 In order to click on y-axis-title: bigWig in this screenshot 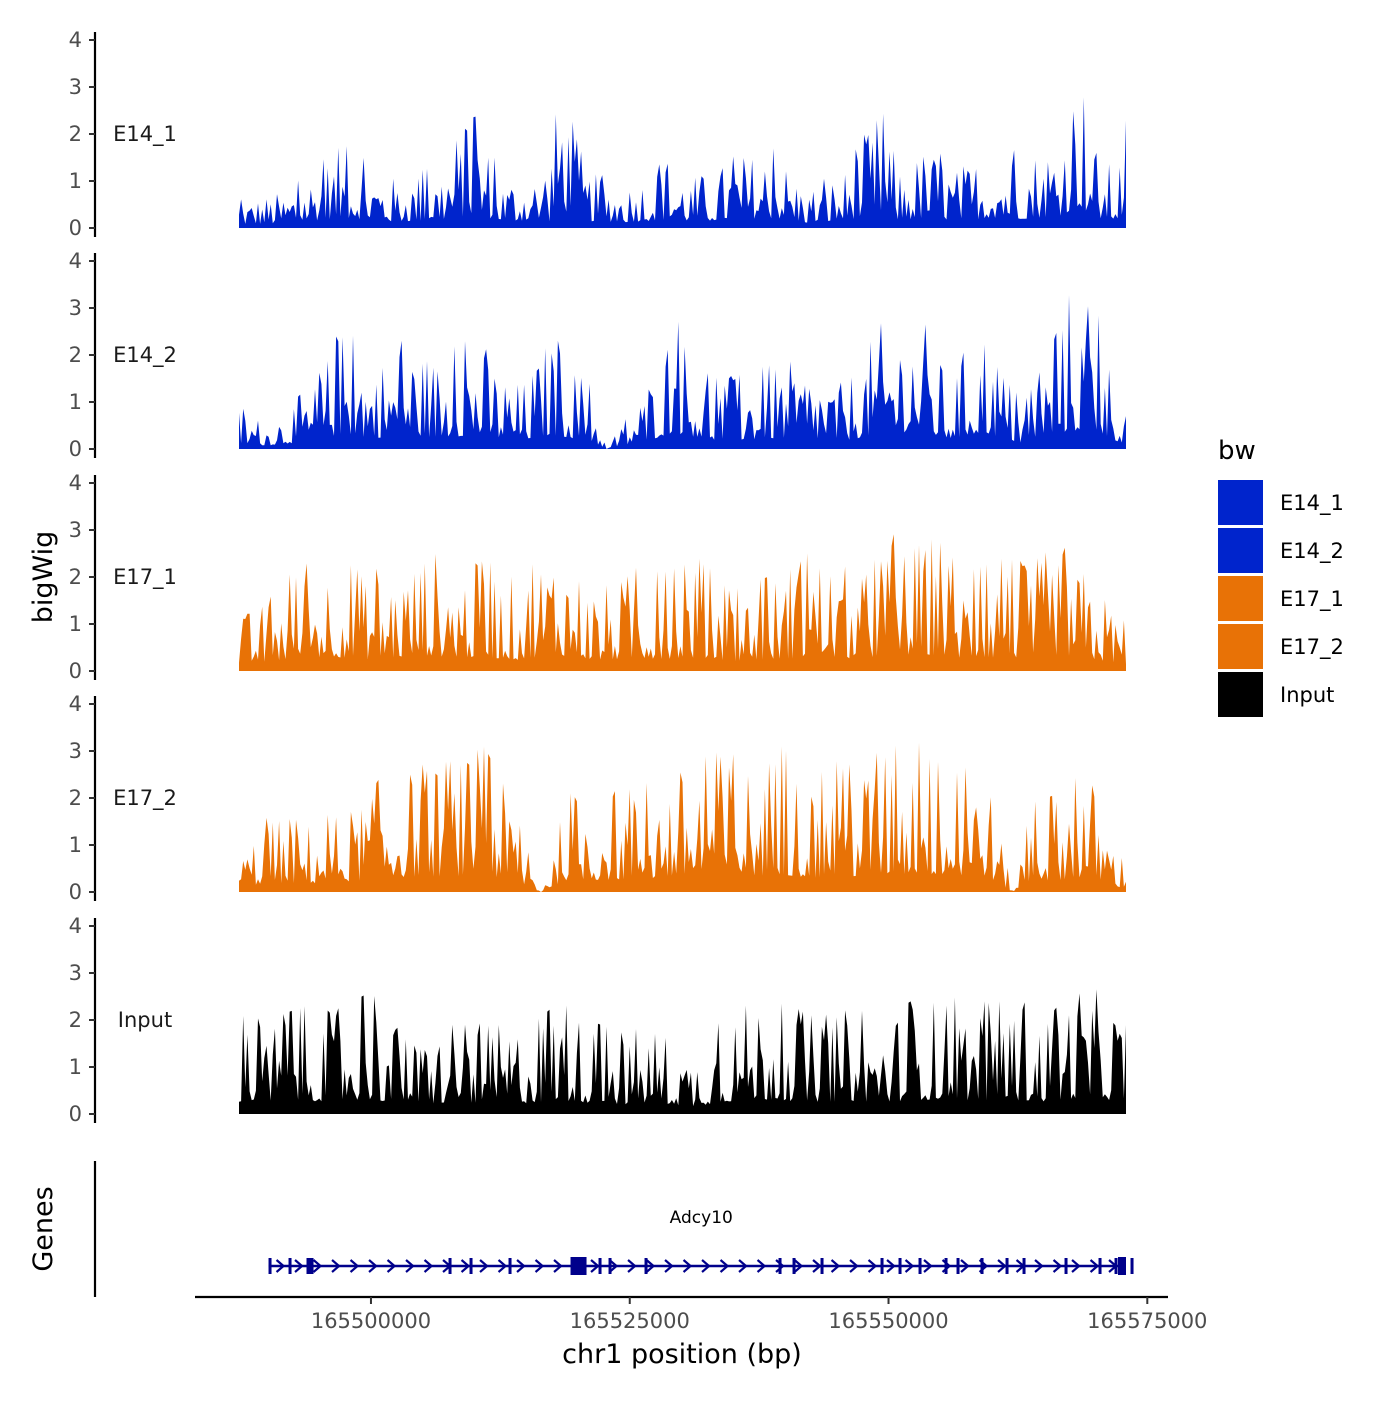, I will do `click(43, 577)`.